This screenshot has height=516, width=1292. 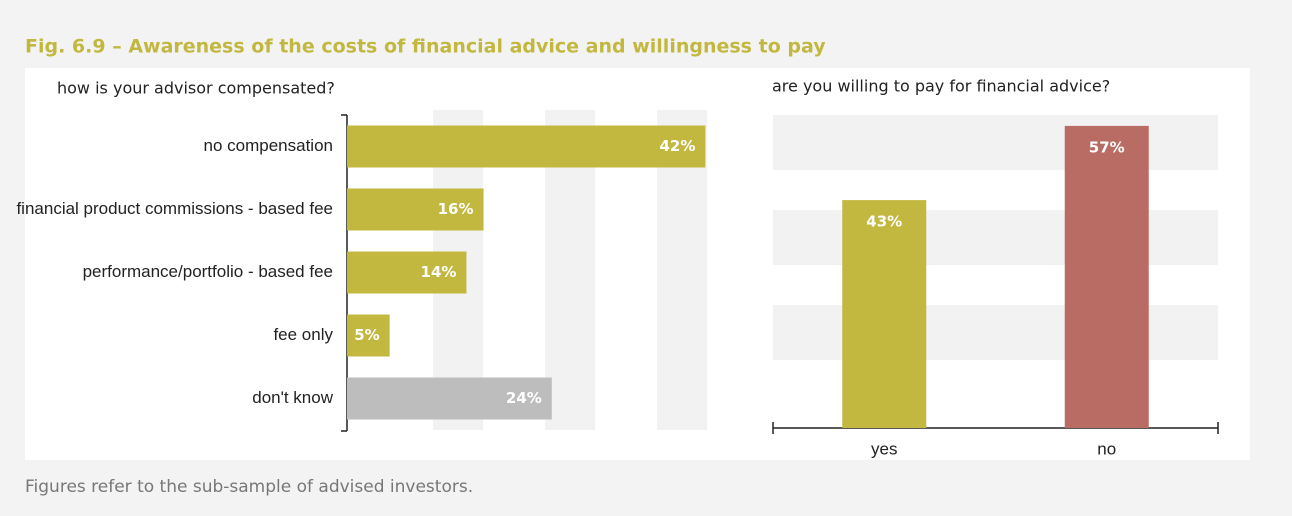 I want to click on y-tick-label: performance/portfolio - based fee, so click(x=208, y=271).